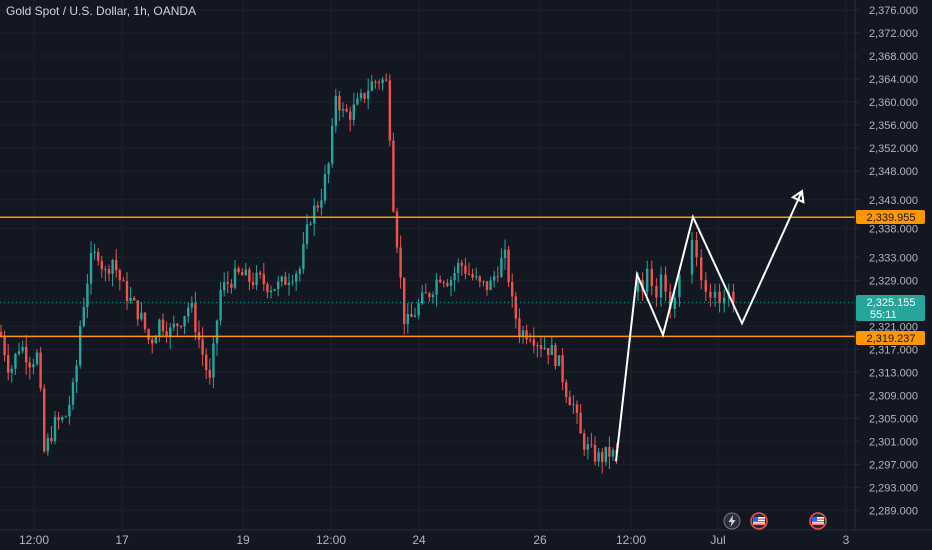 This screenshot has width=932, height=550. What do you see at coordinates (732, 521) in the screenshot?
I see `lightning-icon` at bounding box center [732, 521].